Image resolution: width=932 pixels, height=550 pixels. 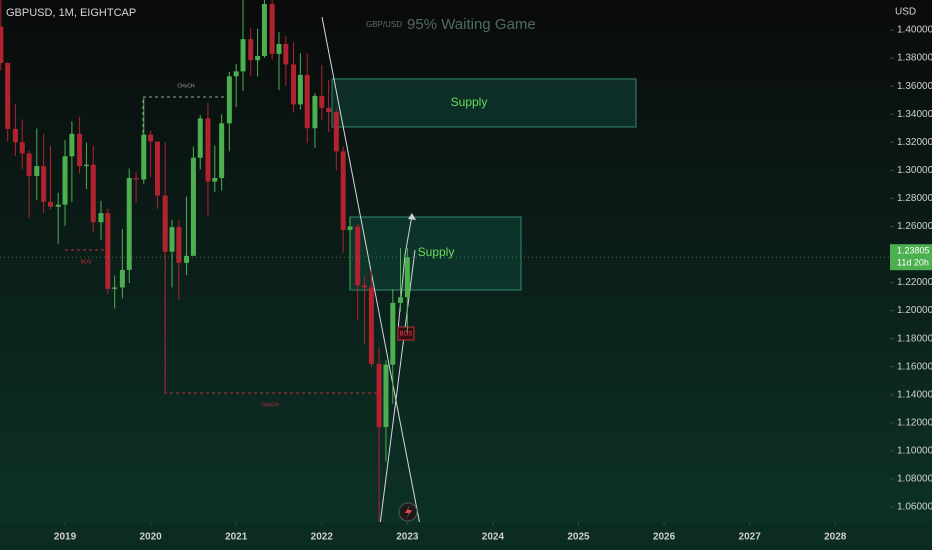 What do you see at coordinates (914, 507) in the screenshot?
I see `y-tick-label: 1.06000` at bounding box center [914, 507].